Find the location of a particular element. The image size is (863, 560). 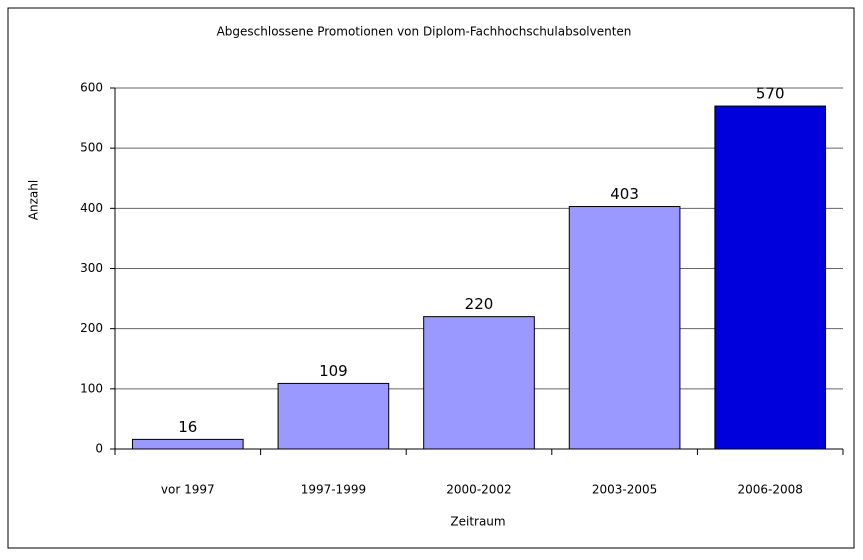

x-tick-label: 2000-2002 is located at coordinates (478, 490).